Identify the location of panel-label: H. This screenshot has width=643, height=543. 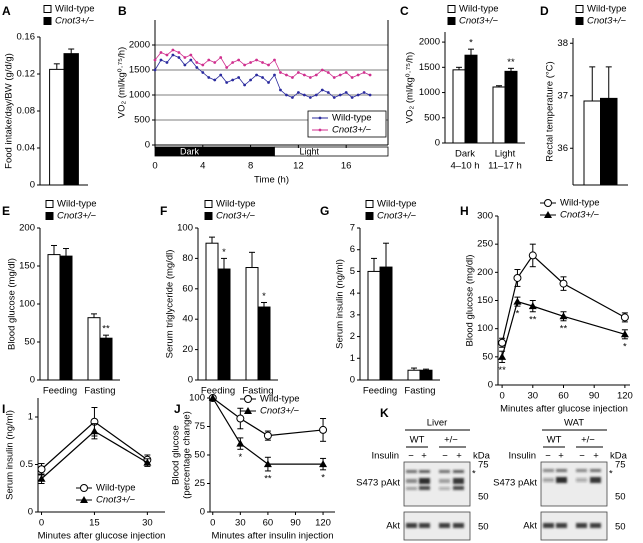
(464, 211).